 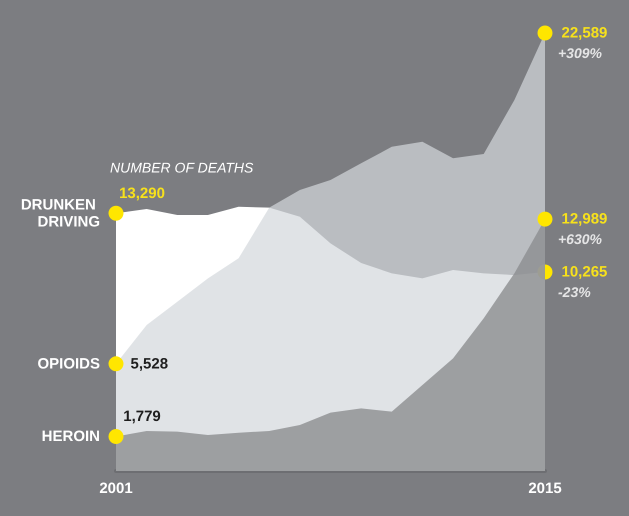 What do you see at coordinates (149, 363) in the screenshot?
I see `data-label: 5,528` at bounding box center [149, 363].